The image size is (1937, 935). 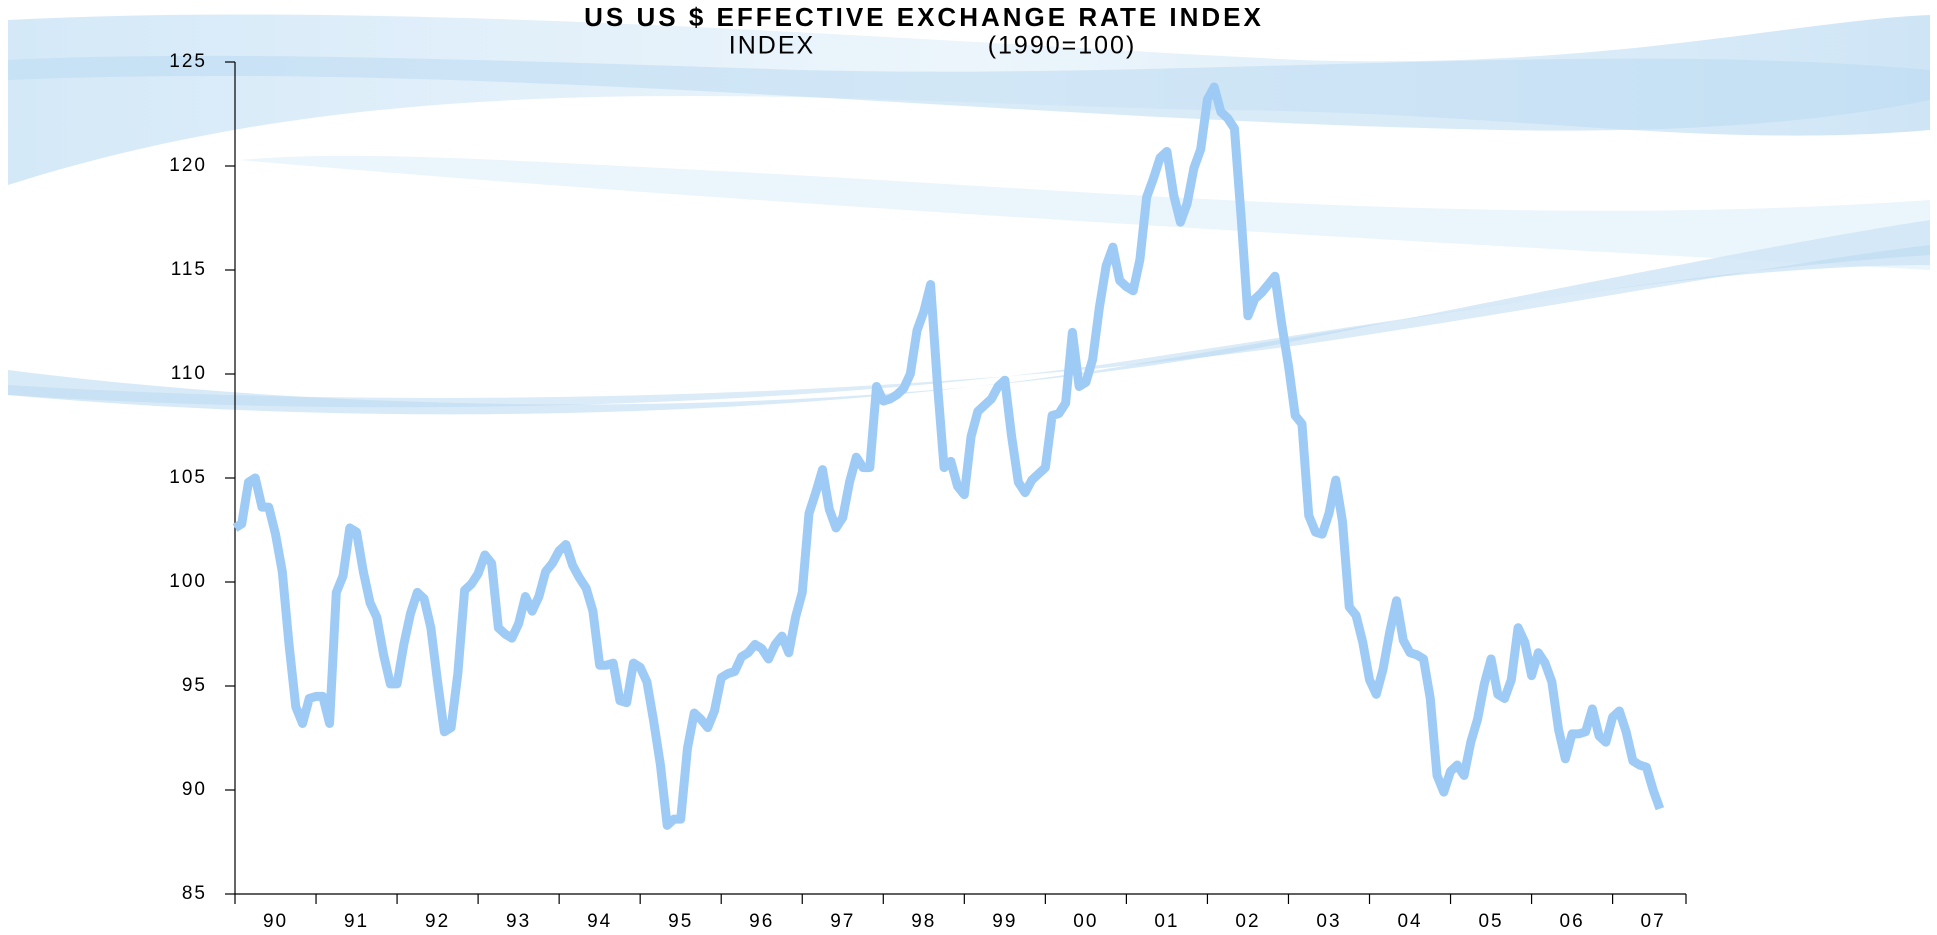 What do you see at coordinates (680, 921) in the screenshot?
I see `x-tick-label: 95` at bounding box center [680, 921].